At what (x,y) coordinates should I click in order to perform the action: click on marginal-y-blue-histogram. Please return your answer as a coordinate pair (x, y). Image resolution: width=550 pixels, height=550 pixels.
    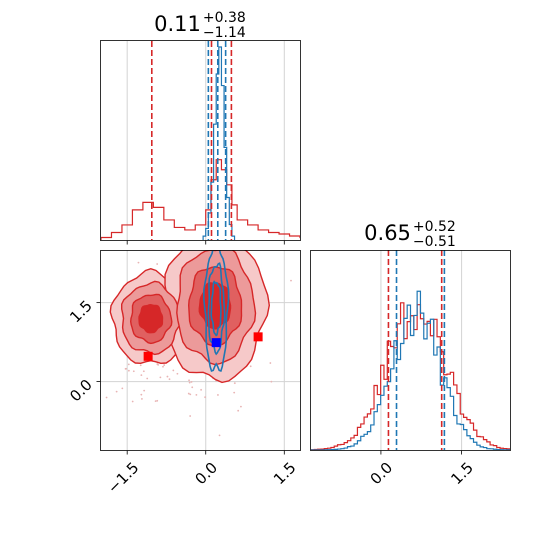
    Looking at the image, I should click on (410, 370).